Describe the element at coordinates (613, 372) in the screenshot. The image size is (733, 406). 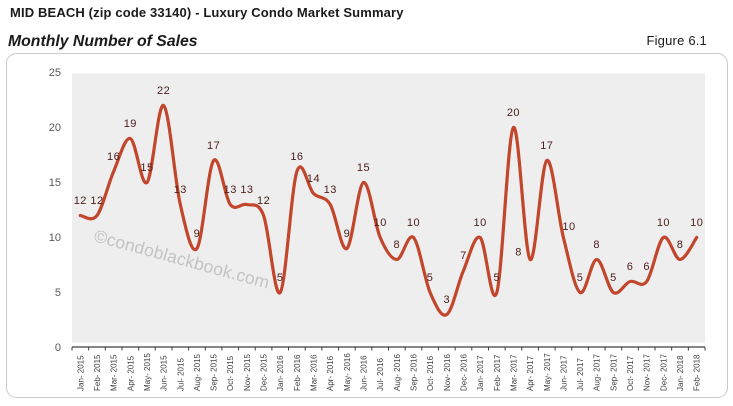
I see `svg-text: Sep- 2017` at that location.